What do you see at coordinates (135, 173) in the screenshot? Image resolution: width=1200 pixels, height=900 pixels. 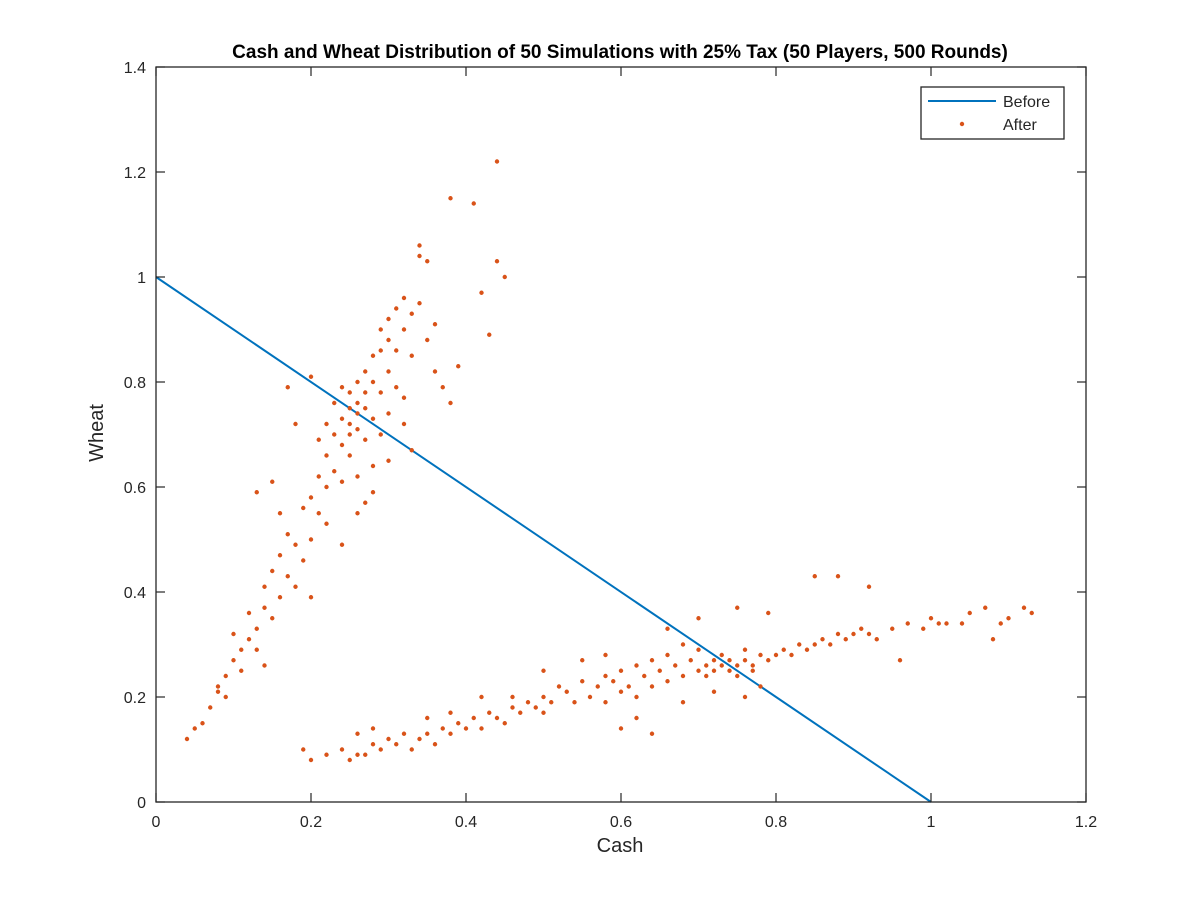 I see `y-tick-label: 1.2` at bounding box center [135, 173].